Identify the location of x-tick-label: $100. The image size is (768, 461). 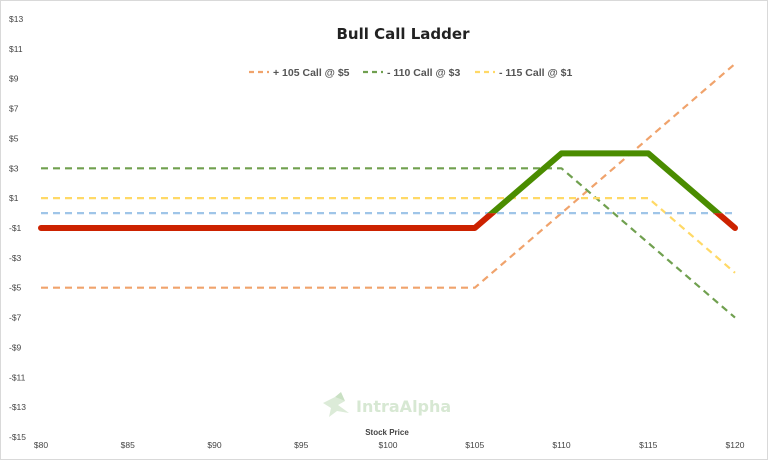
(388, 445).